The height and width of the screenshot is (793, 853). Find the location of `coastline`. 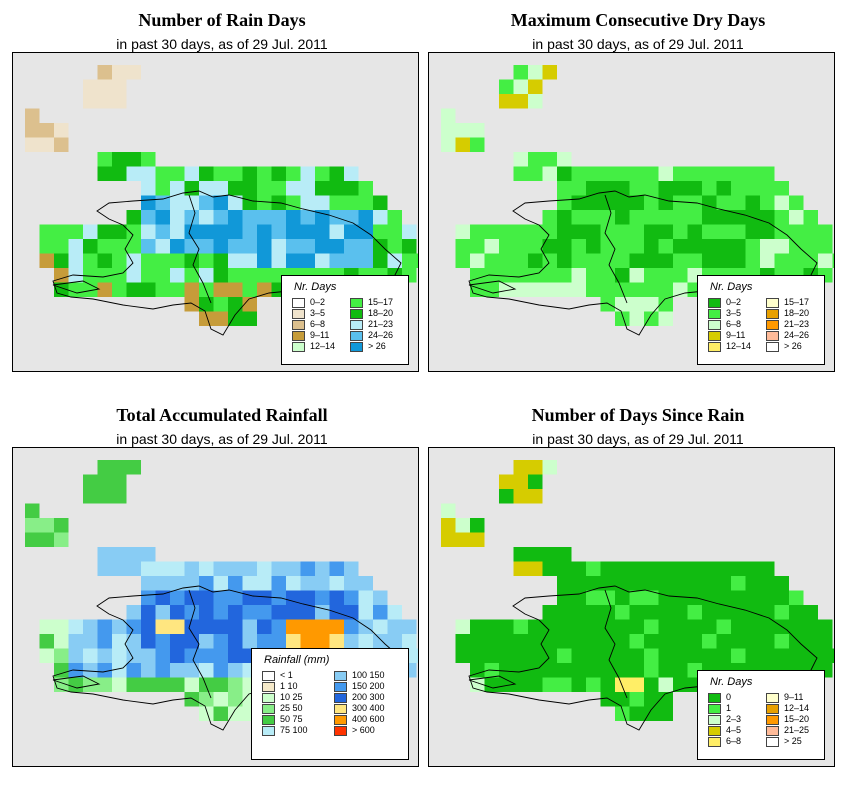

coastline is located at coordinates (492, 682).